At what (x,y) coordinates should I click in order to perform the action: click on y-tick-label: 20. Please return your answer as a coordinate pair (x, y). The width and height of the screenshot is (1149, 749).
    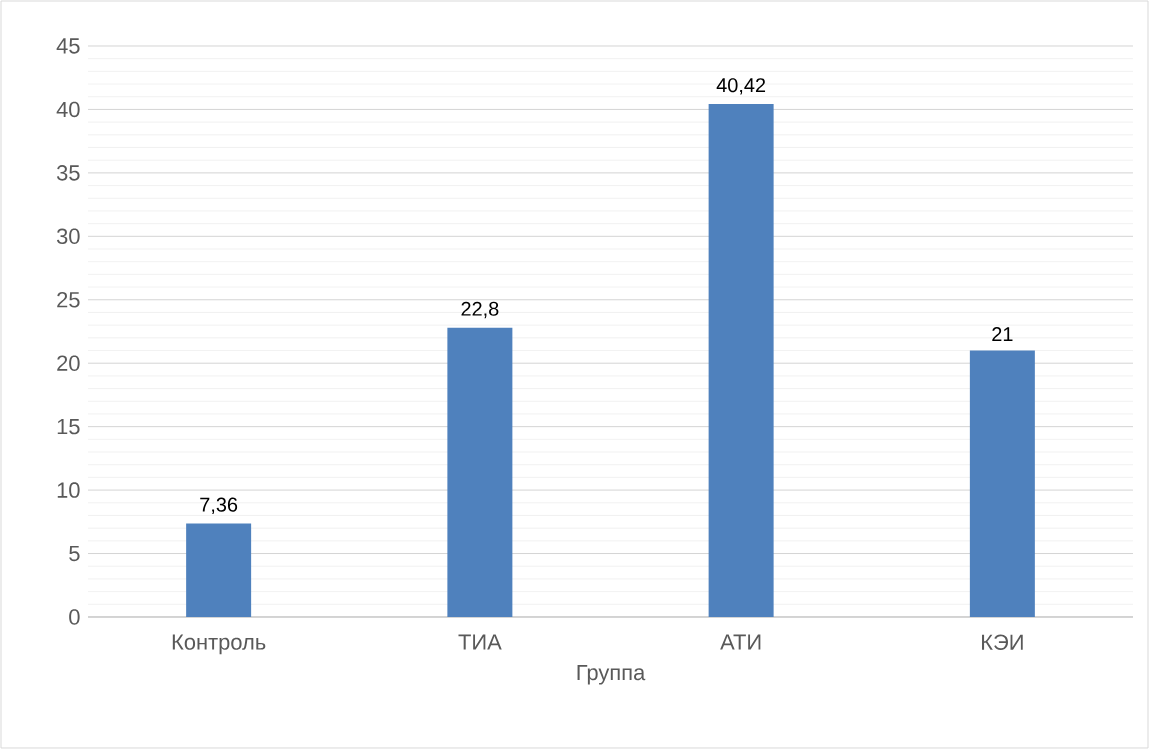
    Looking at the image, I should click on (68, 363).